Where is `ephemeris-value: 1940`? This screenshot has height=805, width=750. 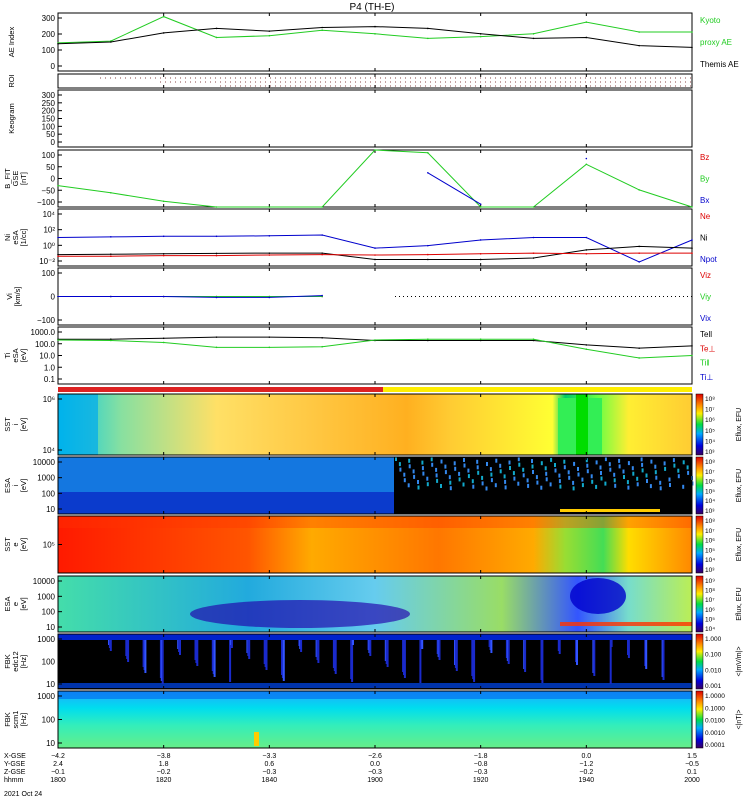 ephemeris-value: 1940 is located at coordinates (587, 780).